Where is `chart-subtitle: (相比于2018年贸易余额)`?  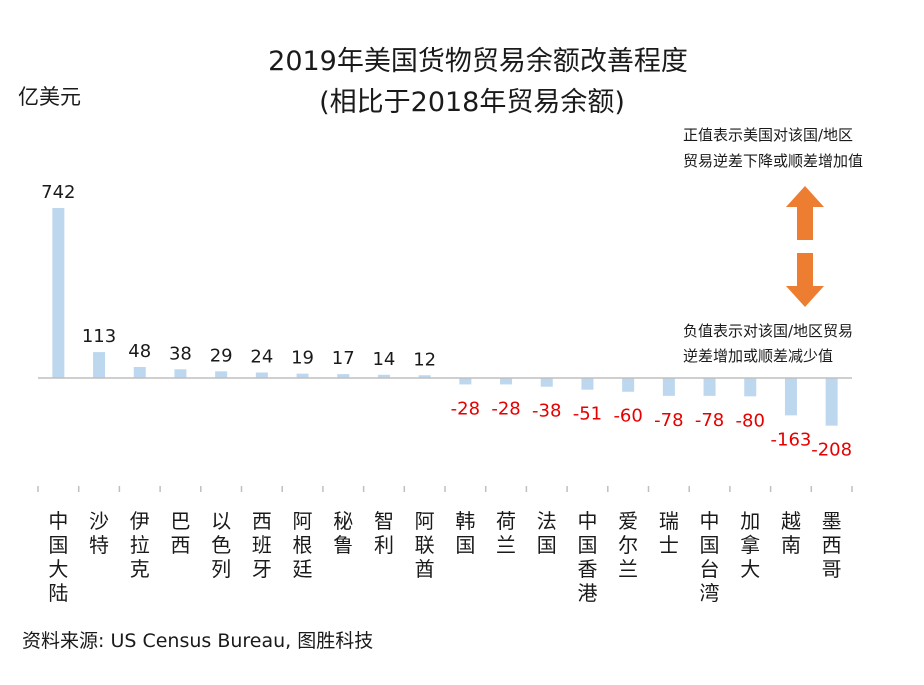 chart-subtitle: (相比于2018年贸易余额) is located at coordinates (472, 102).